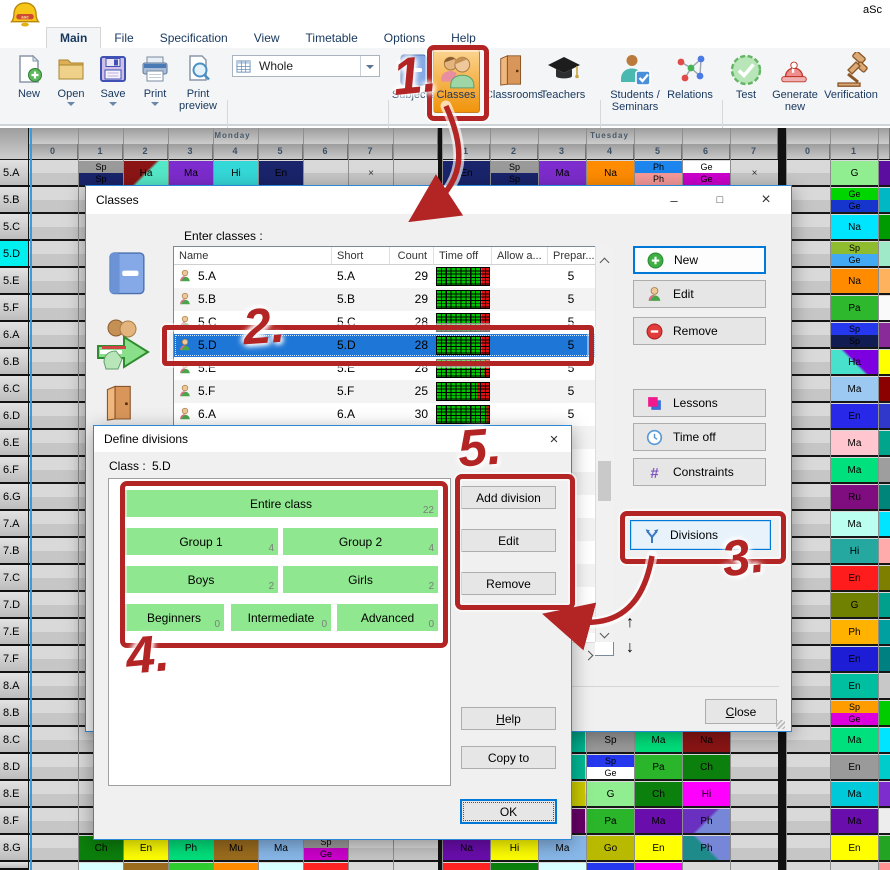 The height and width of the screenshot is (870, 890). I want to click on row-label-6.G: 6.G, so click(14, 497).